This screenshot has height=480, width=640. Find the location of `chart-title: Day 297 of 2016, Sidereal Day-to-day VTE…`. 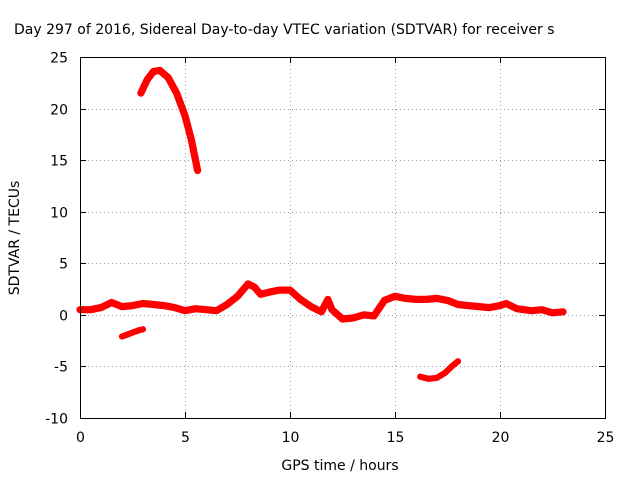

chart-title: Day 297 of 2016, Sidereal Day-to-day VTE… is located at coordinates (284, 30).